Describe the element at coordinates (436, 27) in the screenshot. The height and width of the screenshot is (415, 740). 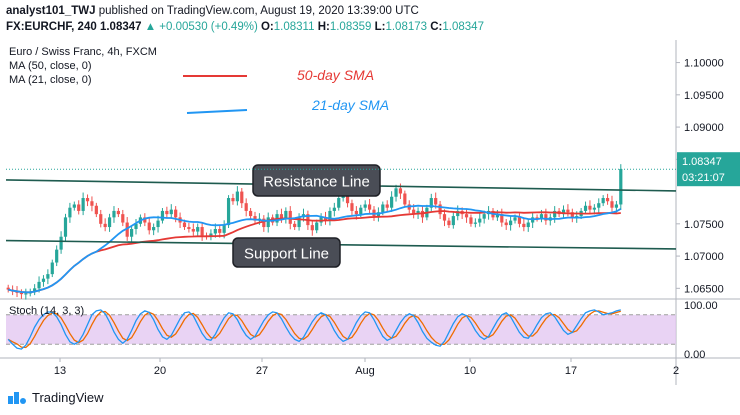
I see `close-label: C:` at that location.